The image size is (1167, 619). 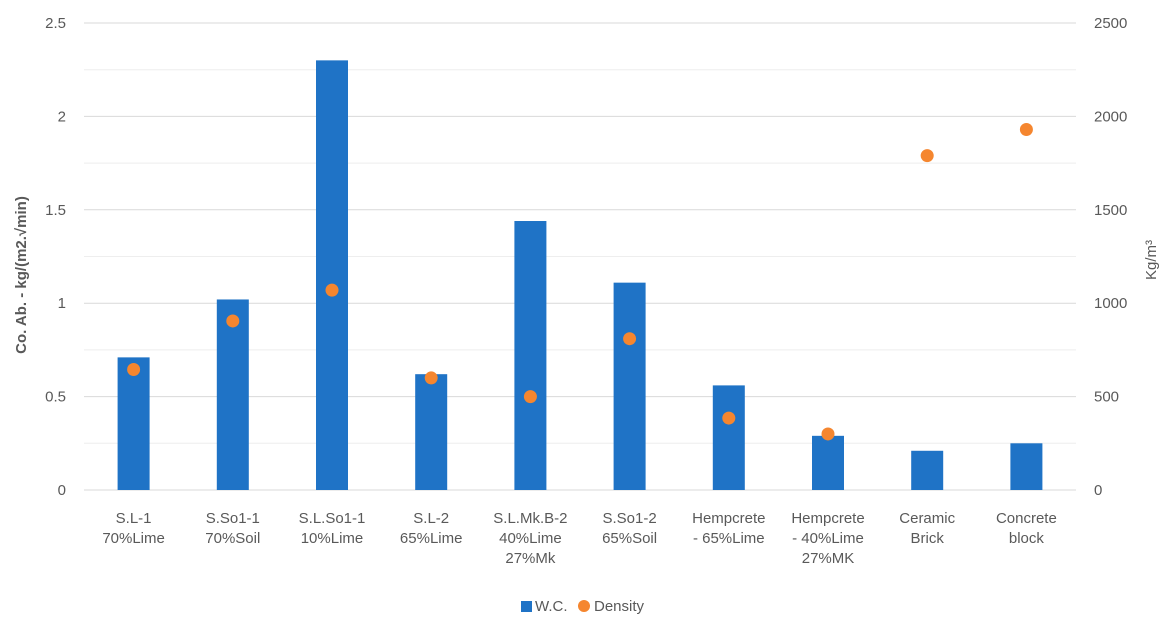 I want to click on legend-swatch-density, so click(x=584, y=606).